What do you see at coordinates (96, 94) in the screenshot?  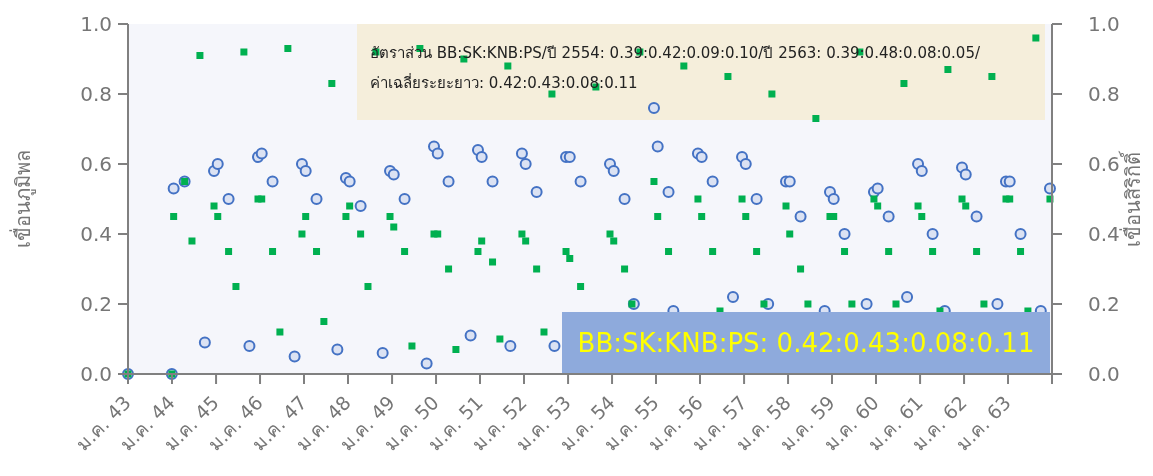 I see `y-tick-label: 0.8` at bounding box center [96, 94].